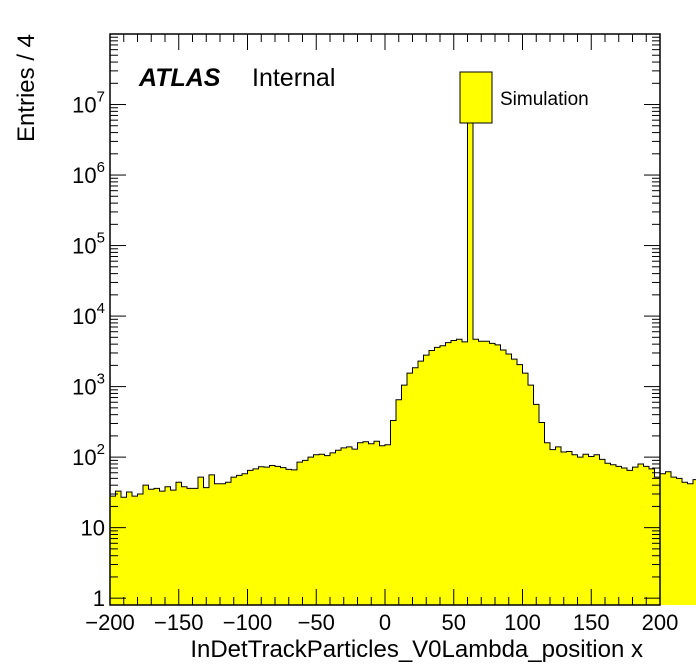 Image resolution: width=696 pixels, height=672 pixels. I want to click on x-tick-label: −50, so click(316, 622).